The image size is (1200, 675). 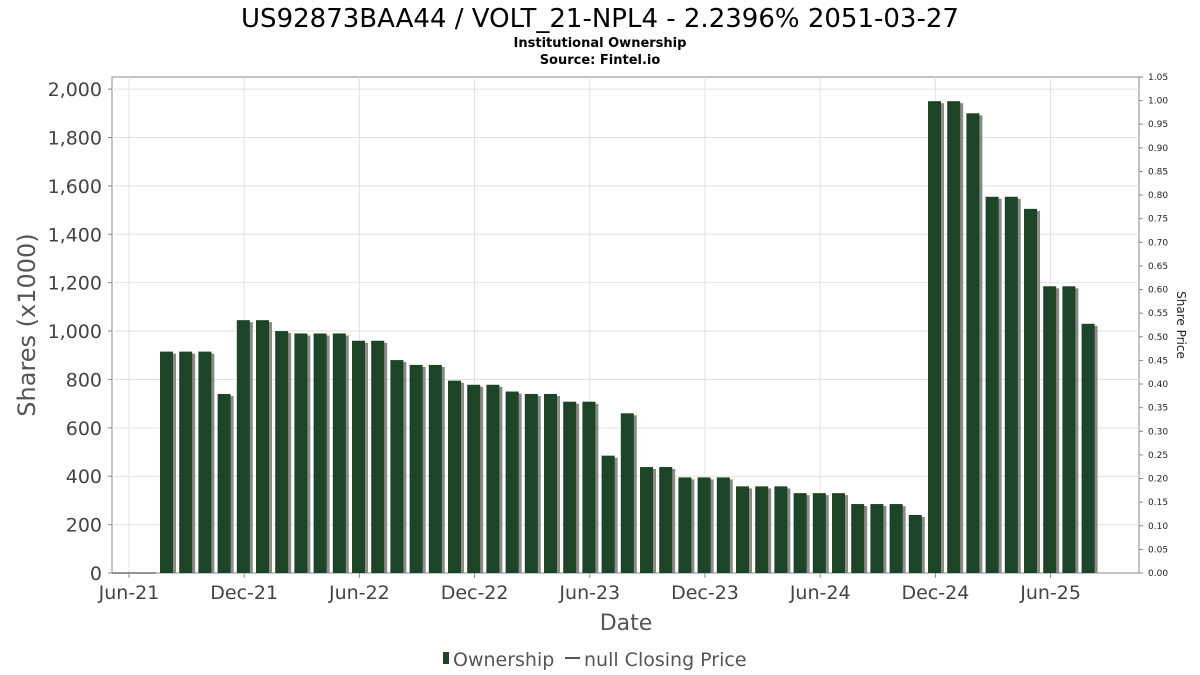 What do you see at coordinates (1158, 550) in the screenshot?
I see `y2-tick-label: 0.05` at bounding box center [1158, 550].